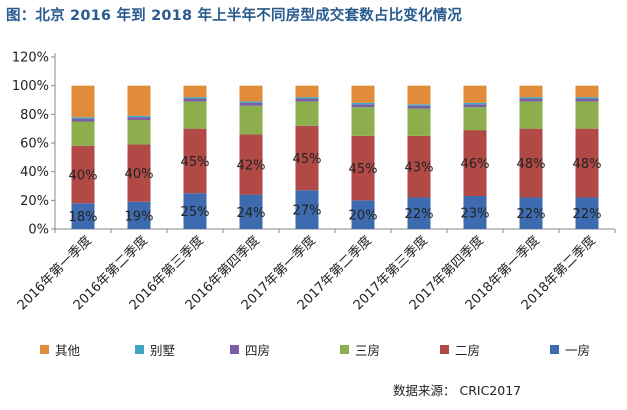 The image size is (627, 410). I want to click on bar-segment-二房-3, so click(195, 161).